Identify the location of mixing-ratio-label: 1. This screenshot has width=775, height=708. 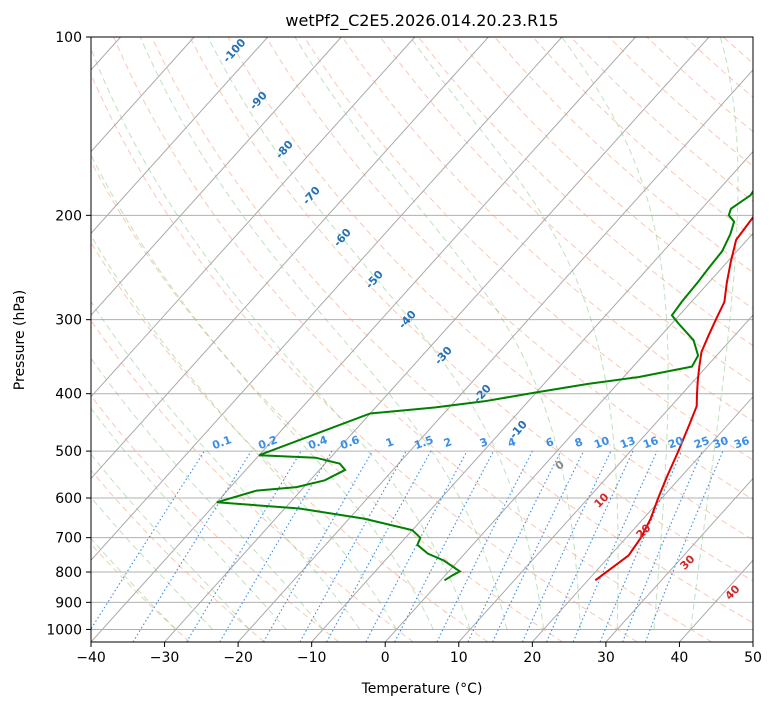
(390, 442).